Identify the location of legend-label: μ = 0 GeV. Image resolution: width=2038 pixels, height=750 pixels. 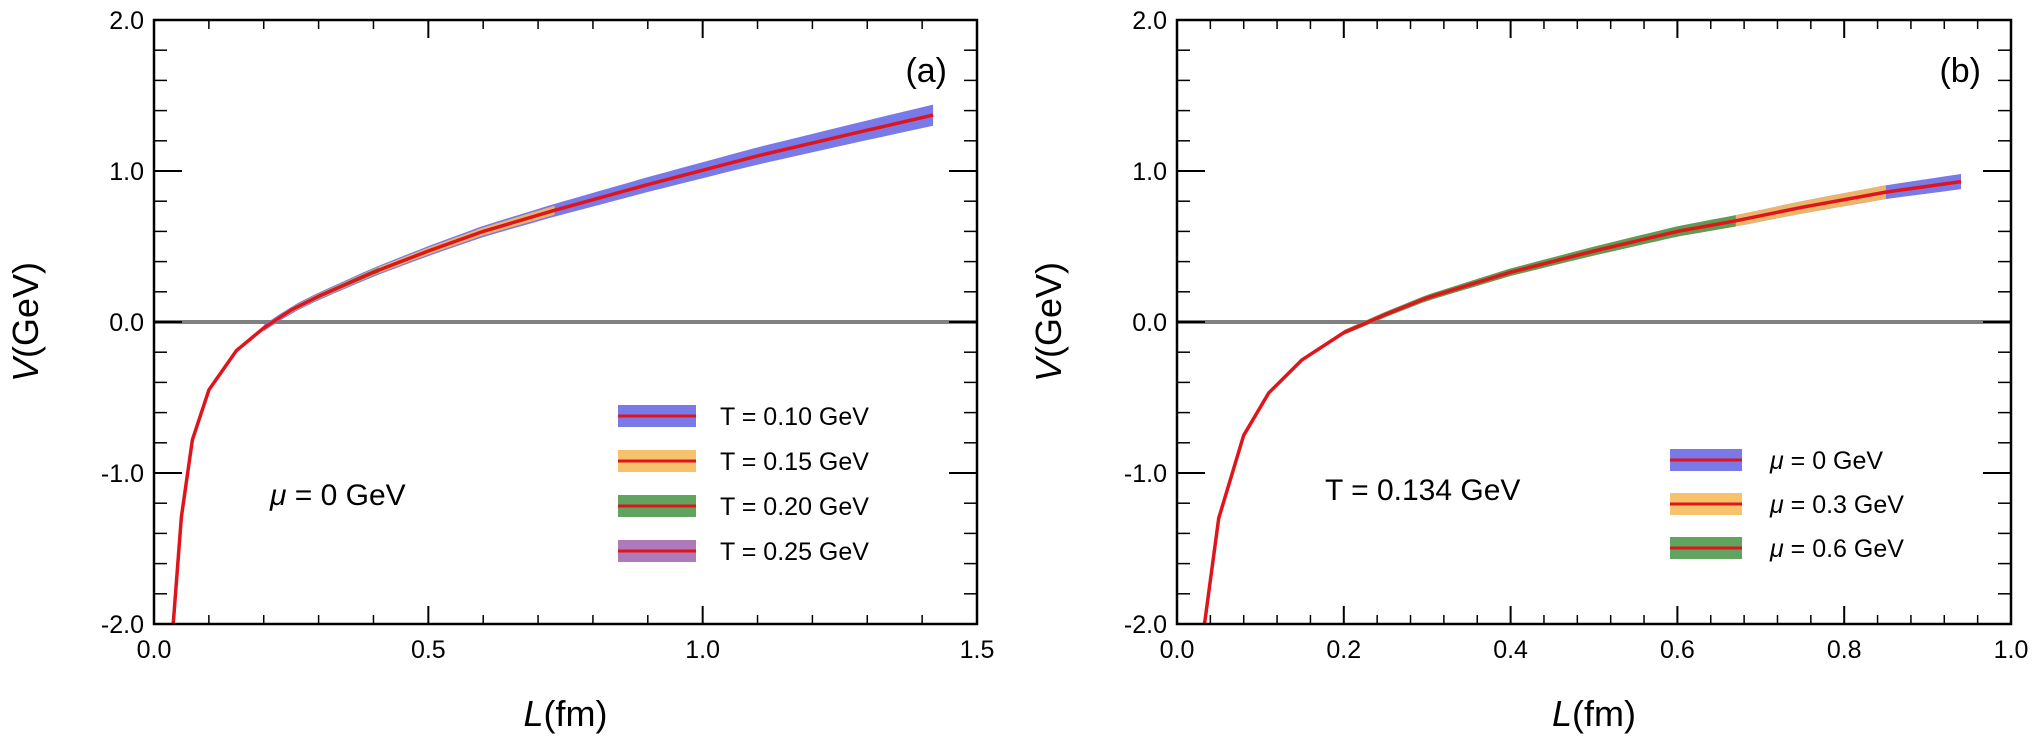
(1826, 461).